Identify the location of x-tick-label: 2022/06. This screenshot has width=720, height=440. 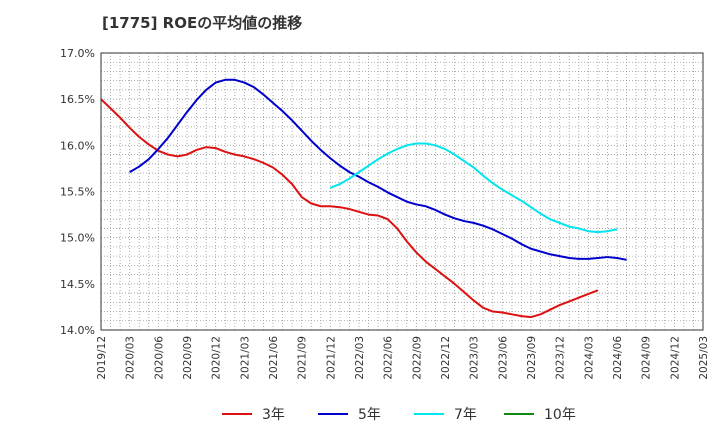
(389, 358).